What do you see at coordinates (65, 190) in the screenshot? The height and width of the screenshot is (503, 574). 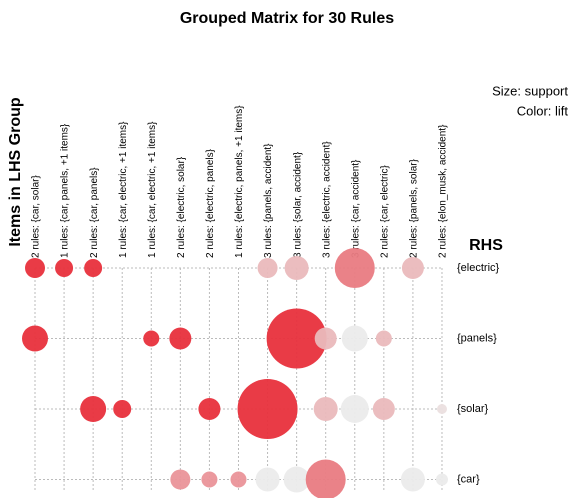 I see `column-label: 1 rules: {car, panels, +1 items}` at bounding box center [65, 190].